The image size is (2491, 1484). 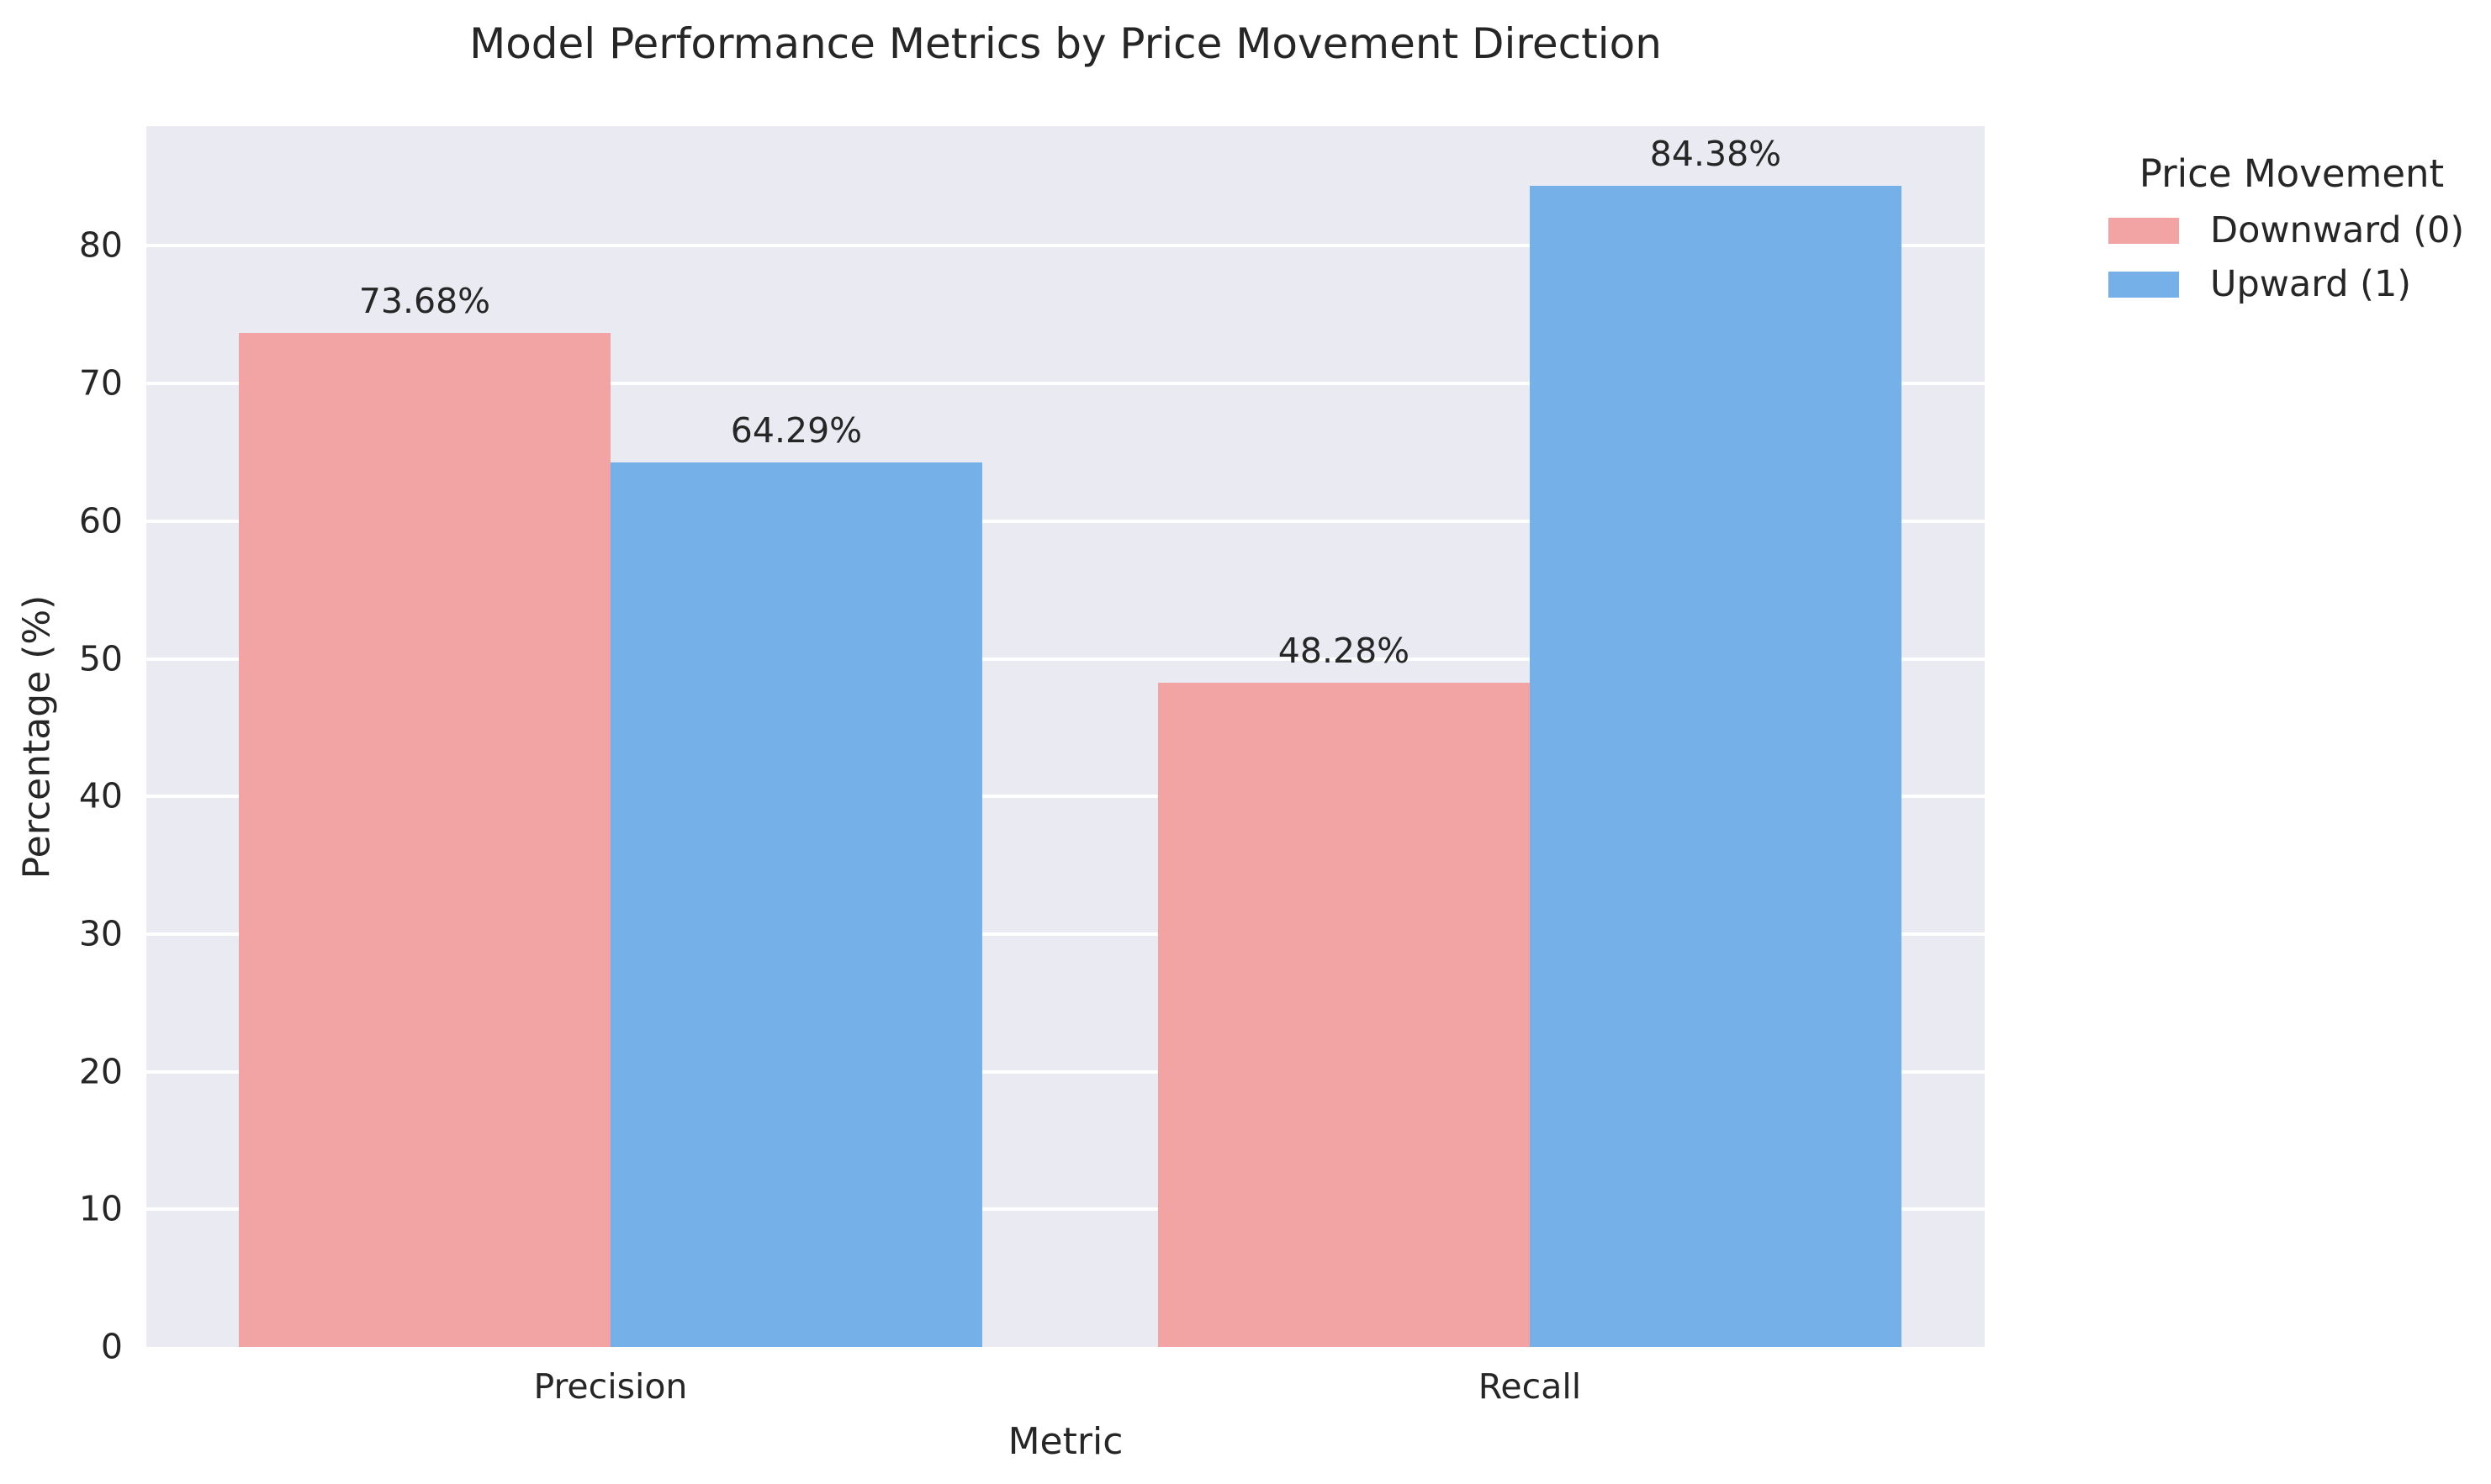 I want to click on bar-recall-downward, so click(x=1343, y=1014).